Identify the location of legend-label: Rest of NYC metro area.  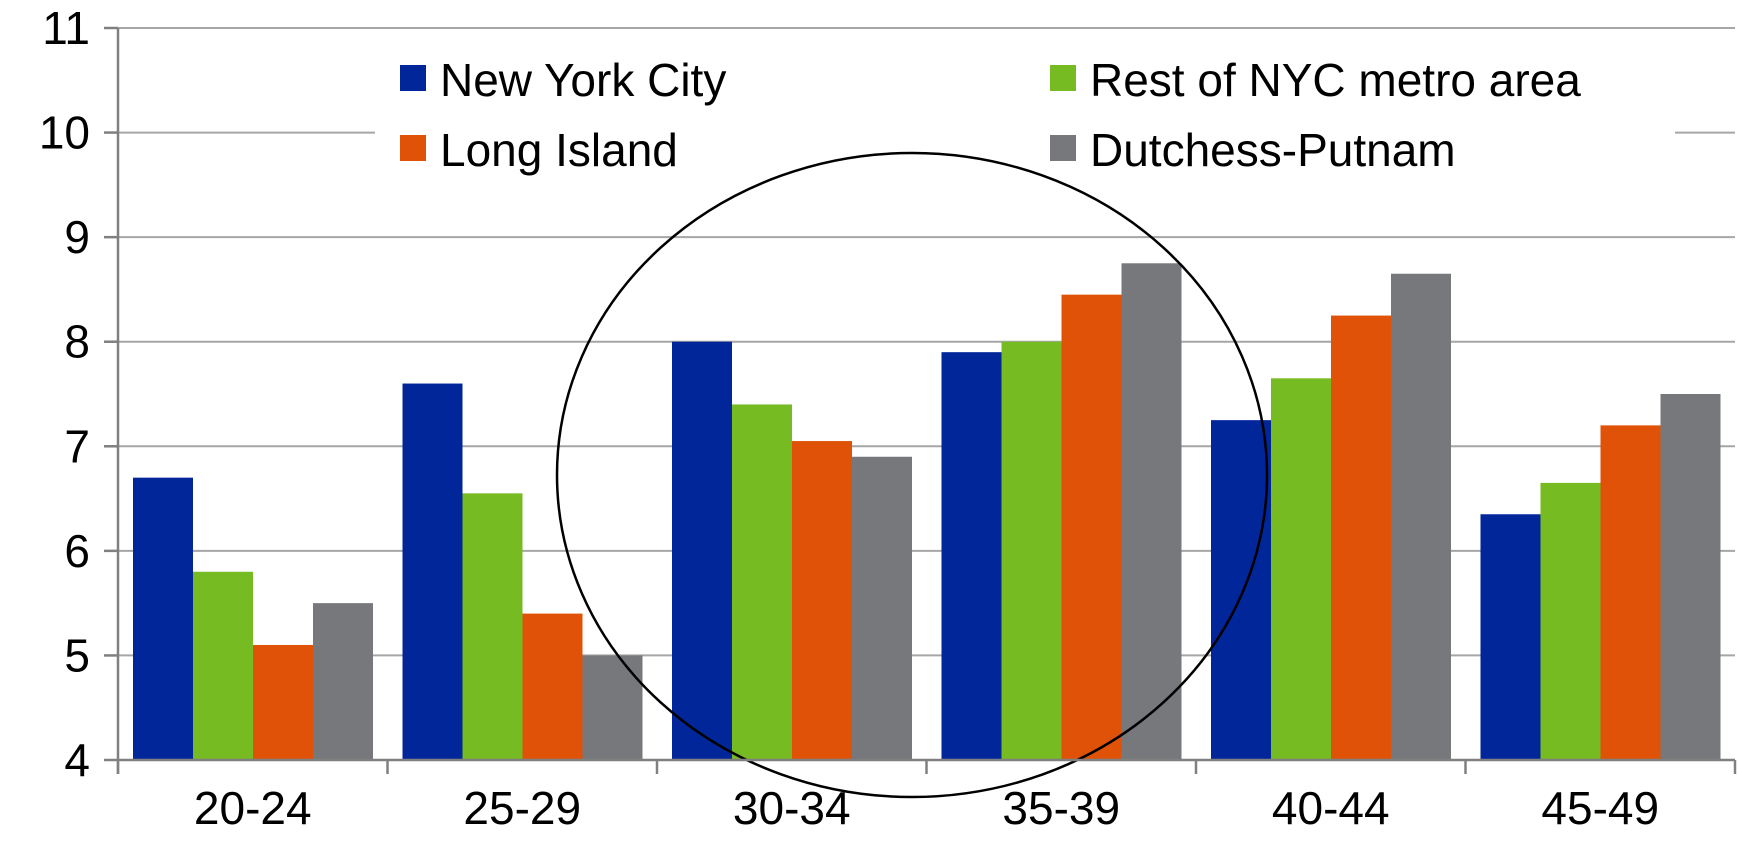
(1335, 80).